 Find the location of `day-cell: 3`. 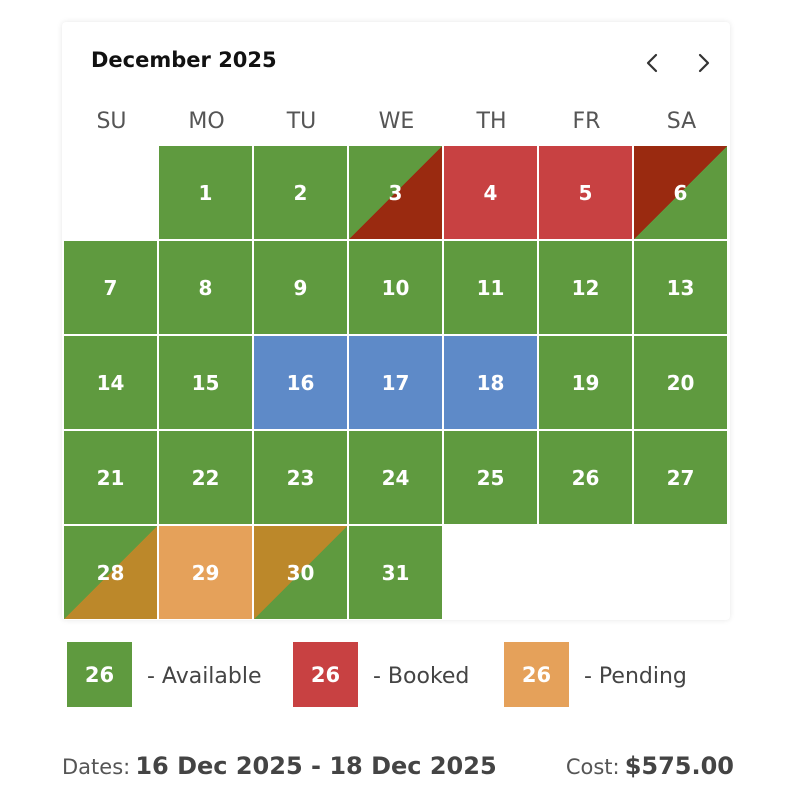

day-cell: 3 is located at coordinates (395, 192).